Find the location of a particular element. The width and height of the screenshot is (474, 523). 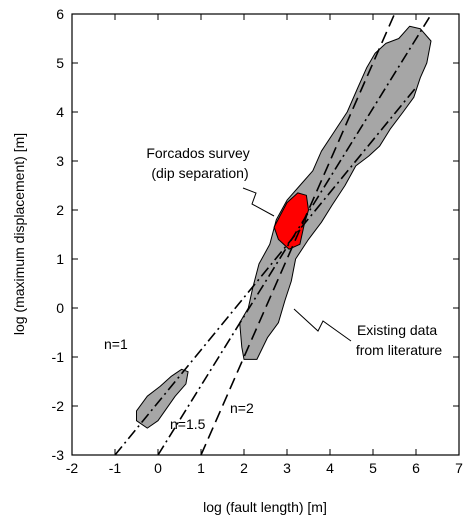

x-tick-label: 1 is located at coordinates (201, 468).